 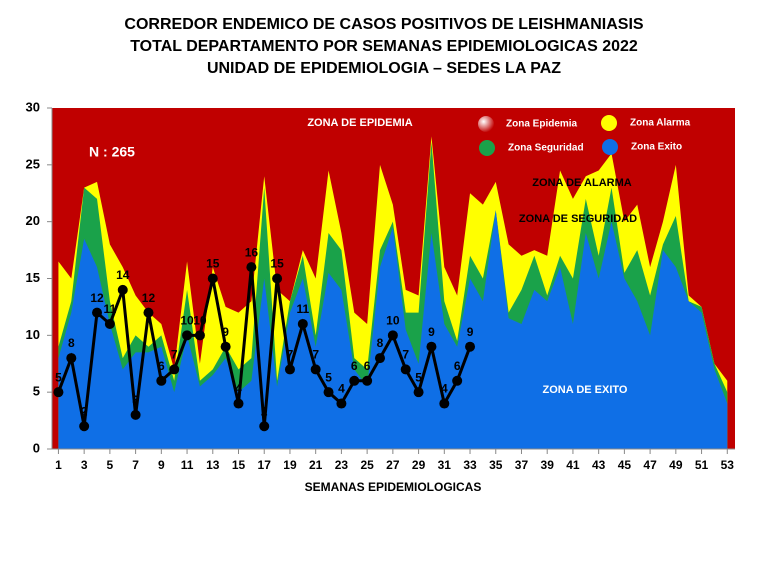 What do you see at coordinates (265, 465) in the screenshot?
I see `x-tick-label: 17` at bounding box center [265, 465].